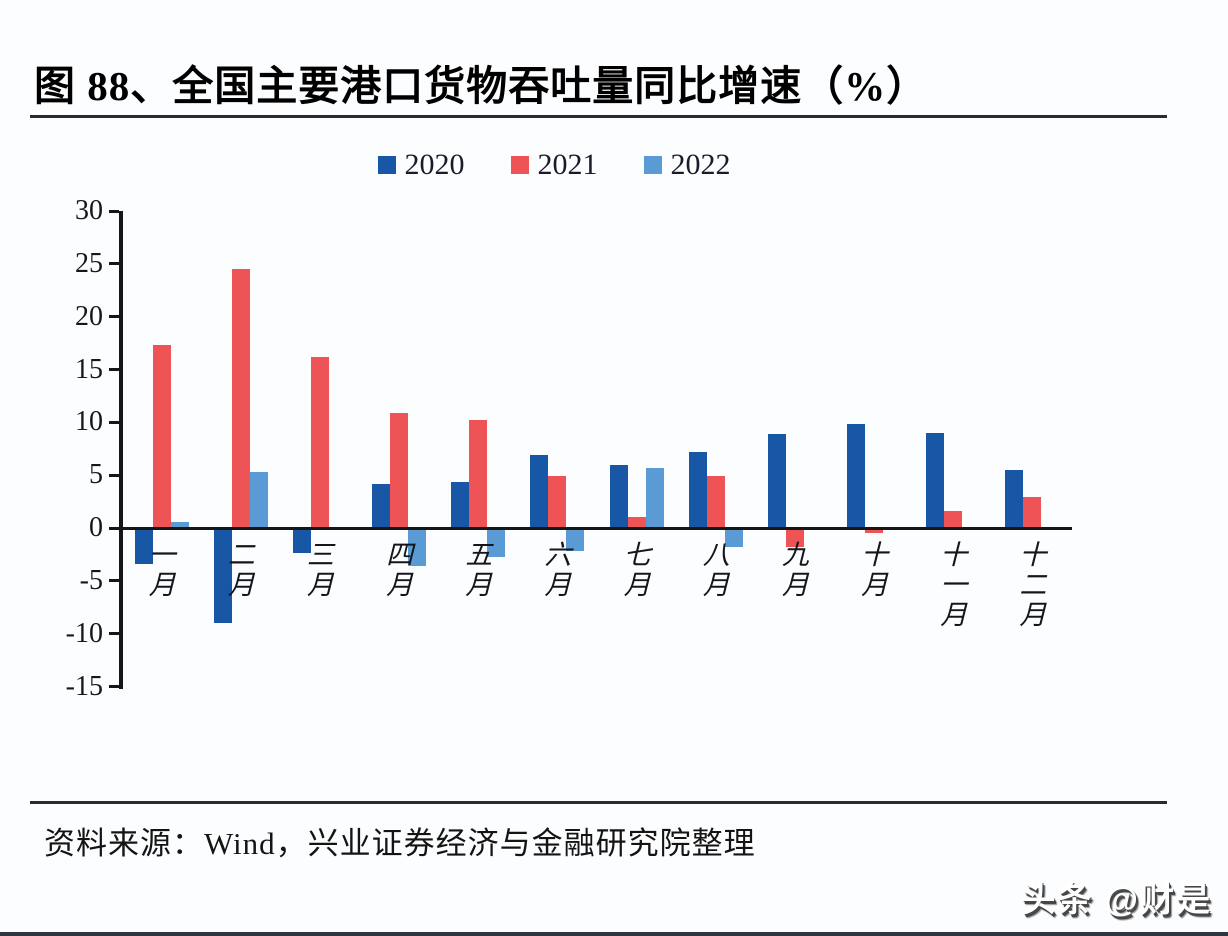  I want to click on x-axis-label-九月: 九月, so click(792, 570).